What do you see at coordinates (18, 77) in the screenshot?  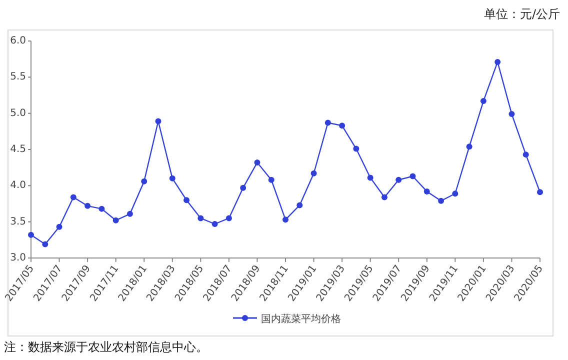 I see `y-tick-label: 5.5` at bounding box center [18, 77].